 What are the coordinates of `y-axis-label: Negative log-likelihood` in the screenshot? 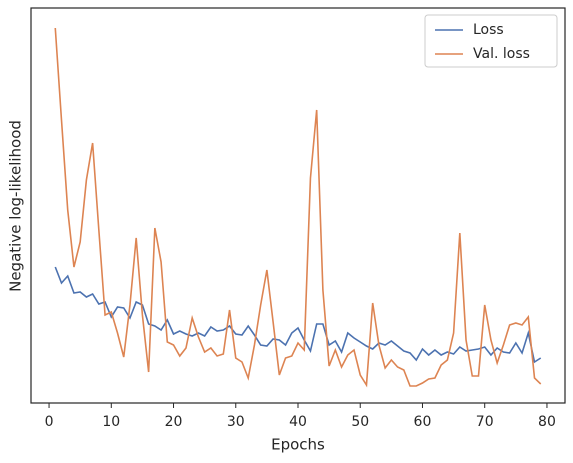 It's located at (16, 206).